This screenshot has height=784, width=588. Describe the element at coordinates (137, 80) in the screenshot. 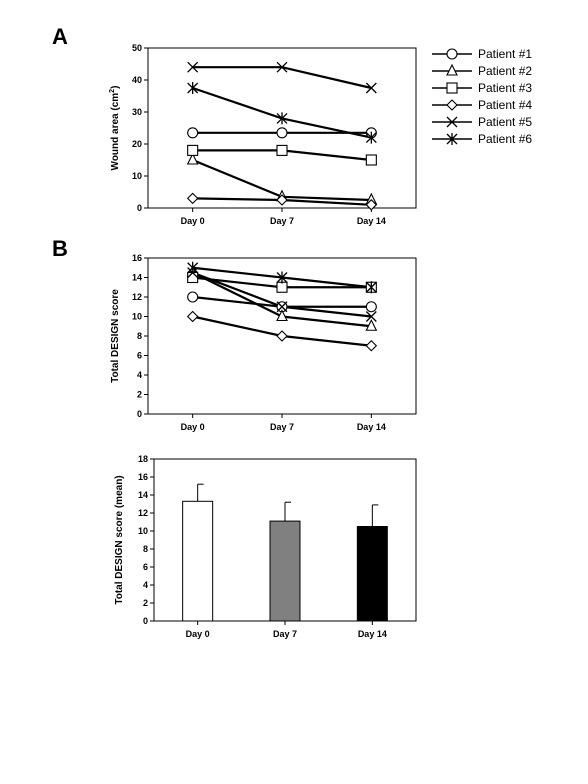

I see `y-tick-label: 40` at that location.